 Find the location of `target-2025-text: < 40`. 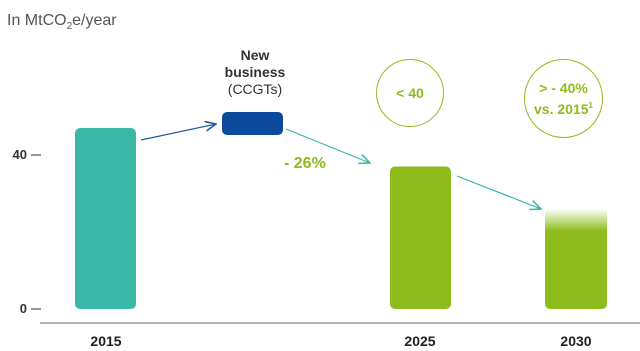

target-2025-text: < 40 is located at coordinates (410, 93).